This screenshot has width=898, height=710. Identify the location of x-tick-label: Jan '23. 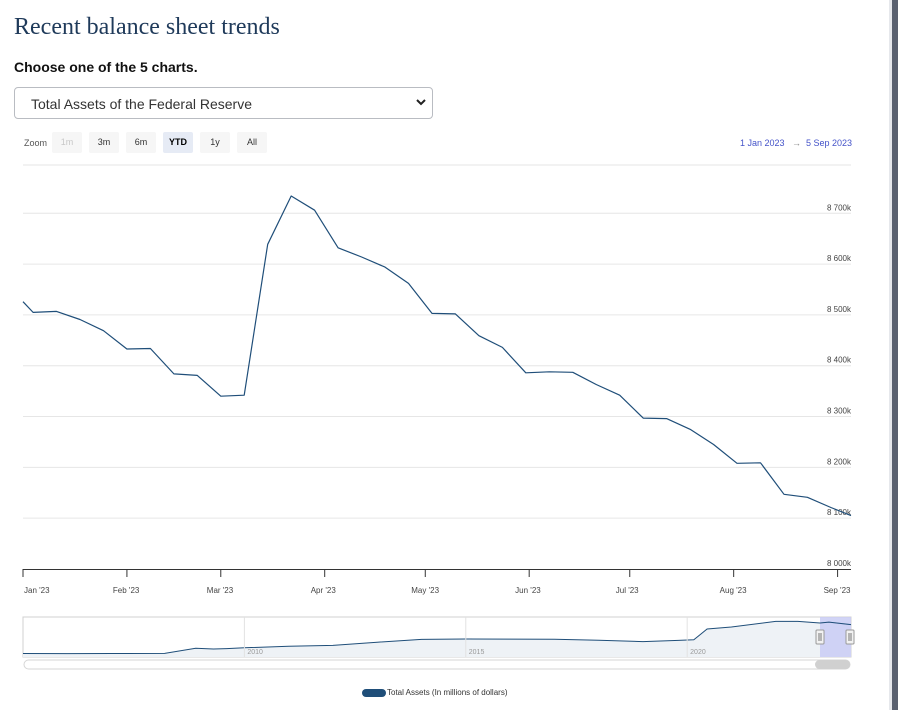
(37, 590).